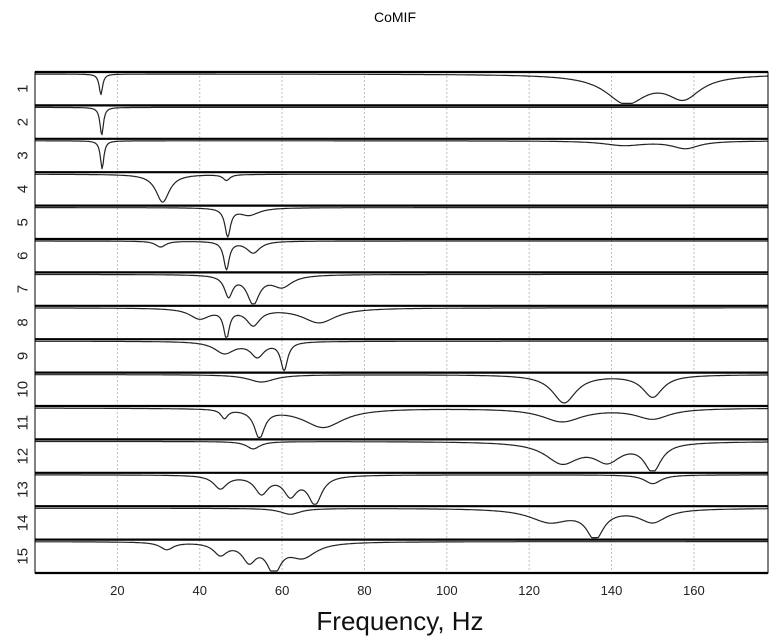 Image resolution: width=769 pixels, height=641 pixels. I want to click on row-label: 4, so click(22, 189).